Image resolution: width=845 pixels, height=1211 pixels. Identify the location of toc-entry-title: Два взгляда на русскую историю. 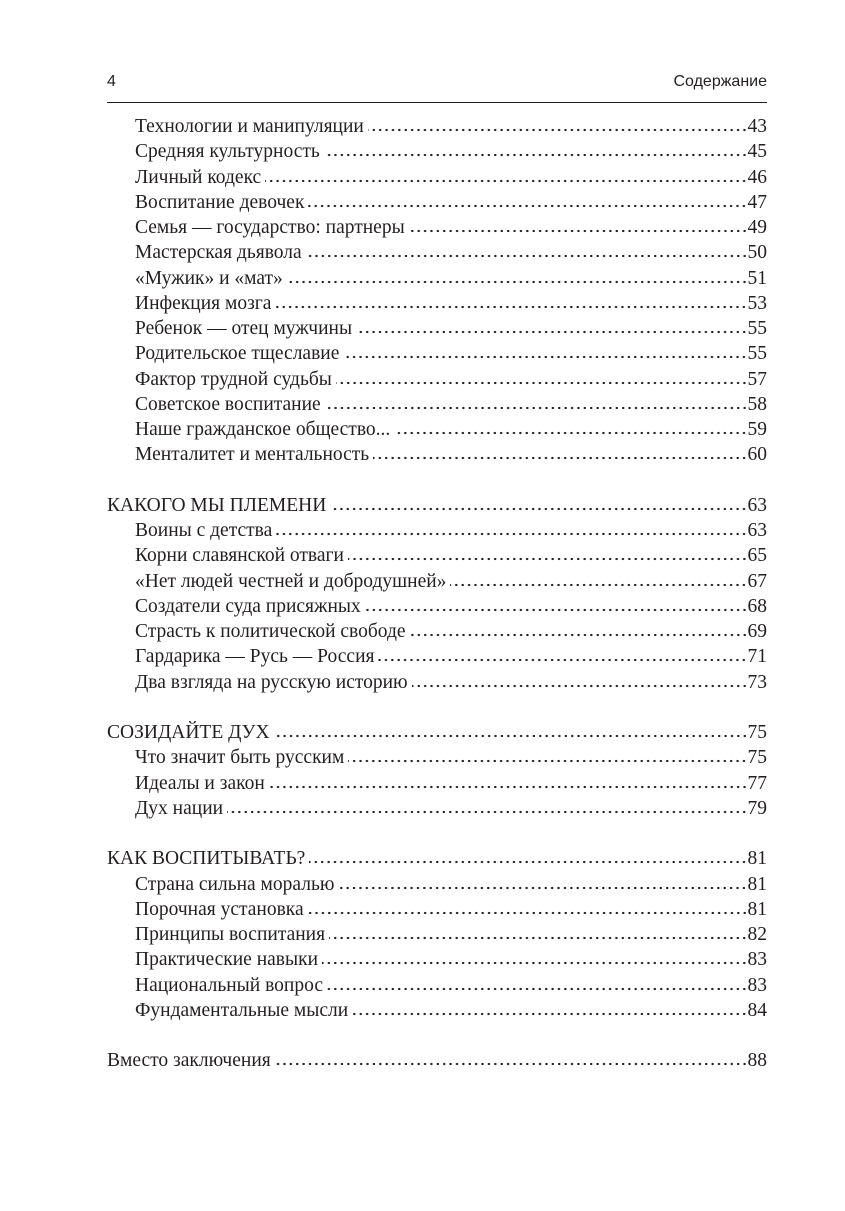
(271, 682).